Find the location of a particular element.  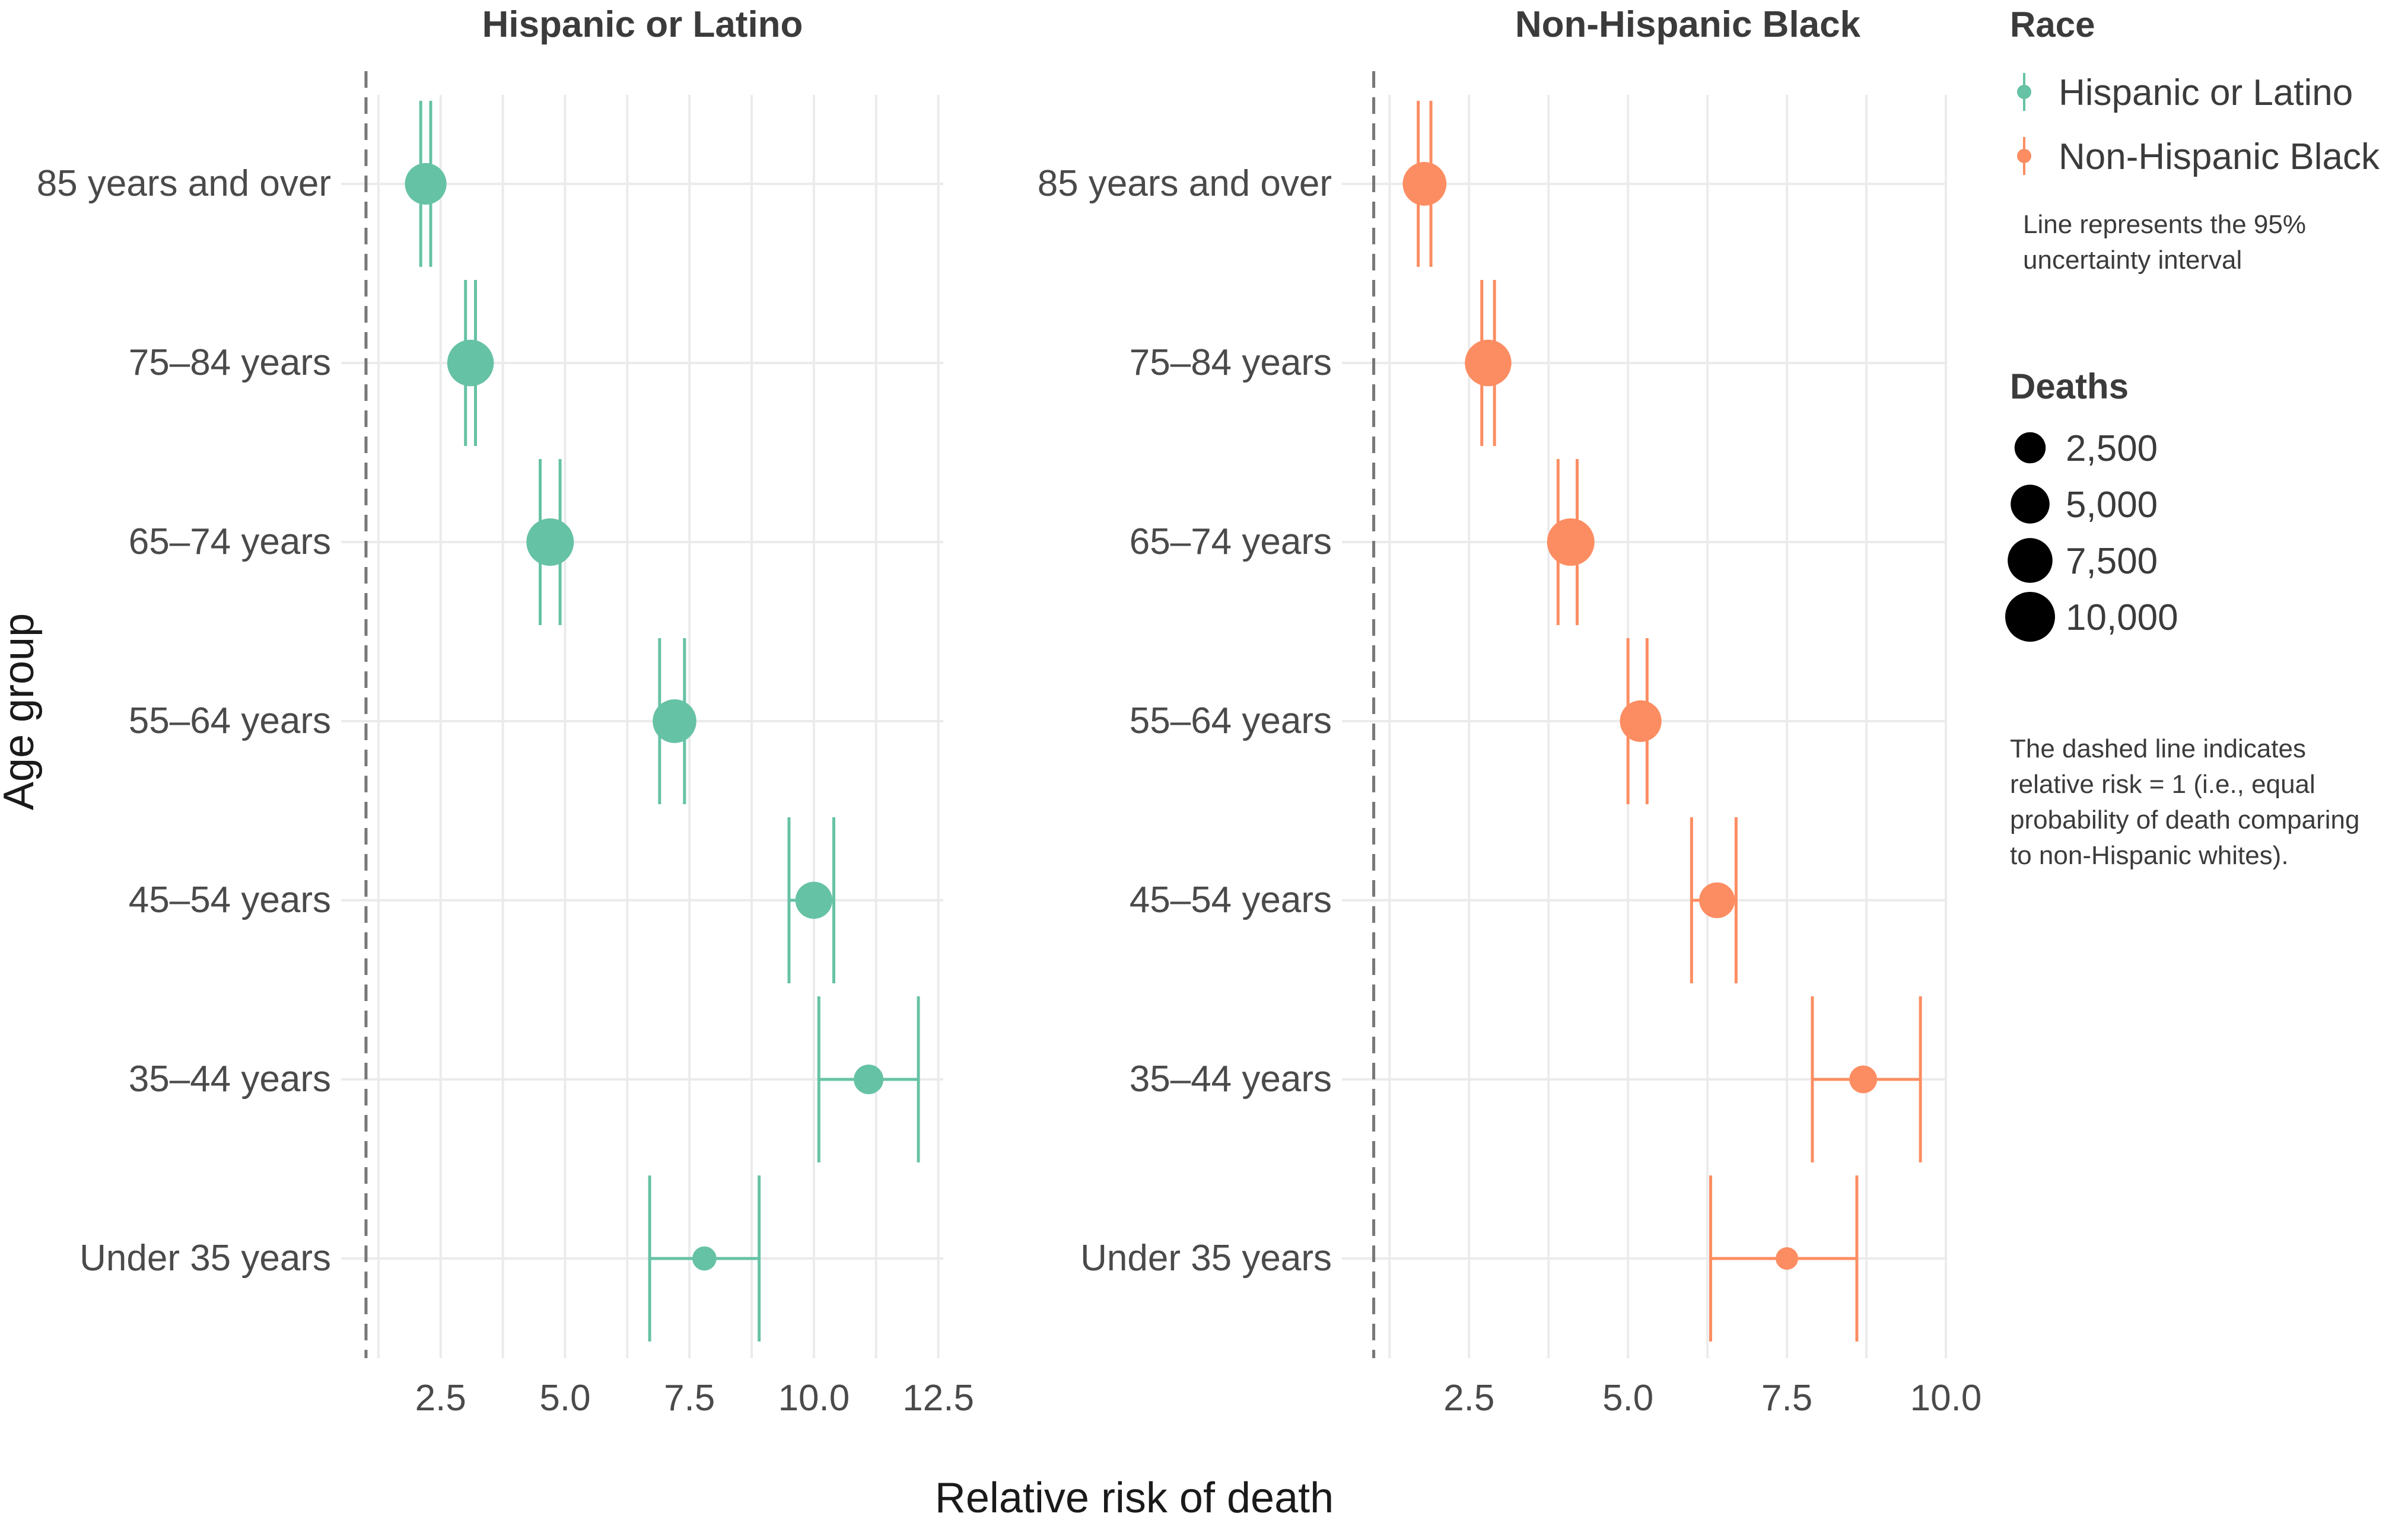

y-tick-label-hispanic: Under 35 years is located at coordinates (205, 1258).